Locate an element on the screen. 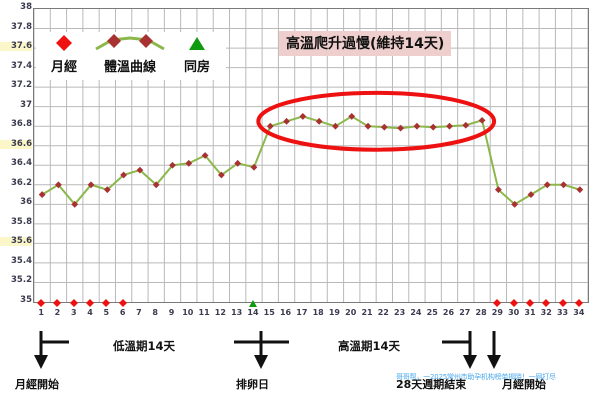 This screenshot has width=600, height=400. x-axis-tick-label: 19 is located at coordinates (334, 312).